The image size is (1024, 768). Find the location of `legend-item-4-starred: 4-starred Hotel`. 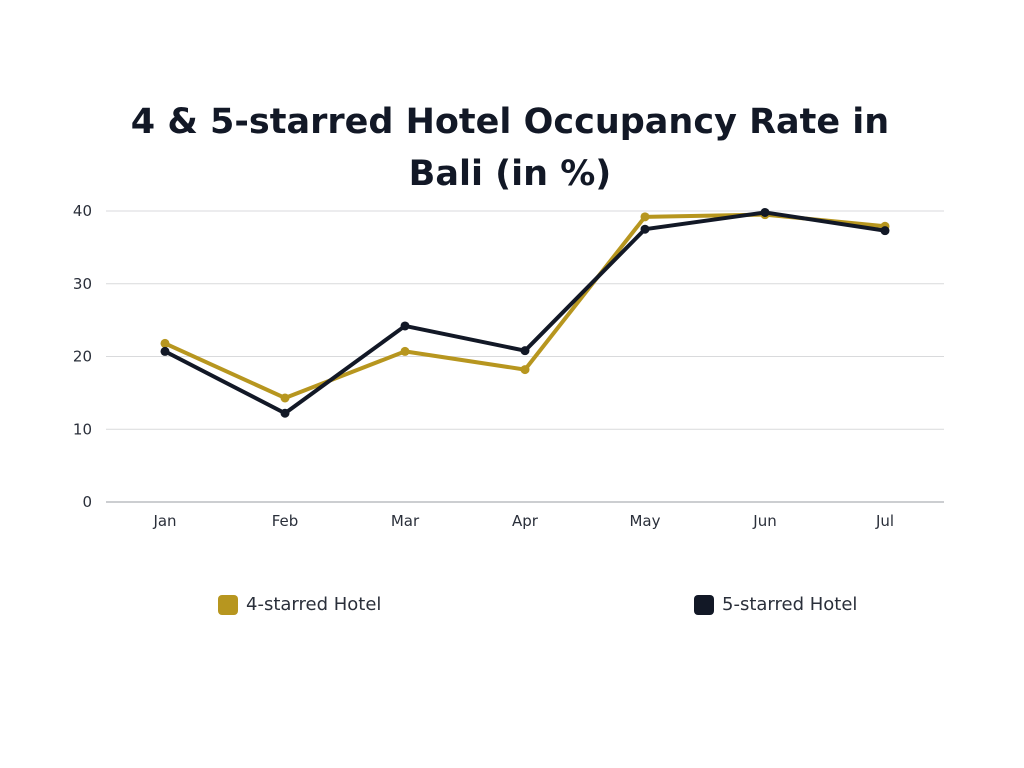

legend-item-4-starred: 4-starred Hotel is located at coordinates (299, 604).